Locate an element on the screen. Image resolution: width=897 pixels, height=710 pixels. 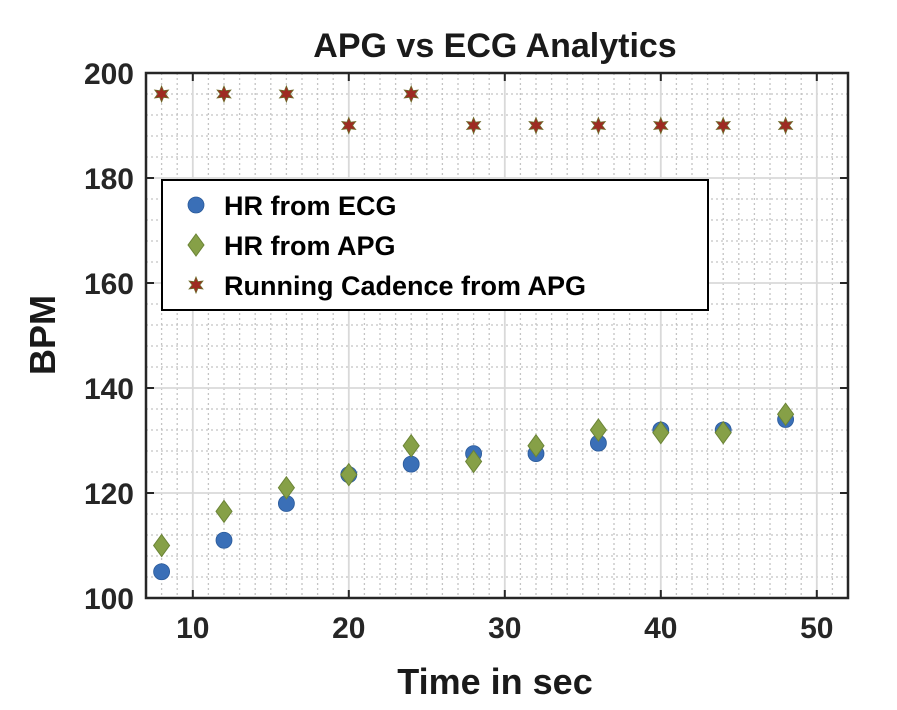
y-tick-label: 160 is located at coordinates (109, 284).